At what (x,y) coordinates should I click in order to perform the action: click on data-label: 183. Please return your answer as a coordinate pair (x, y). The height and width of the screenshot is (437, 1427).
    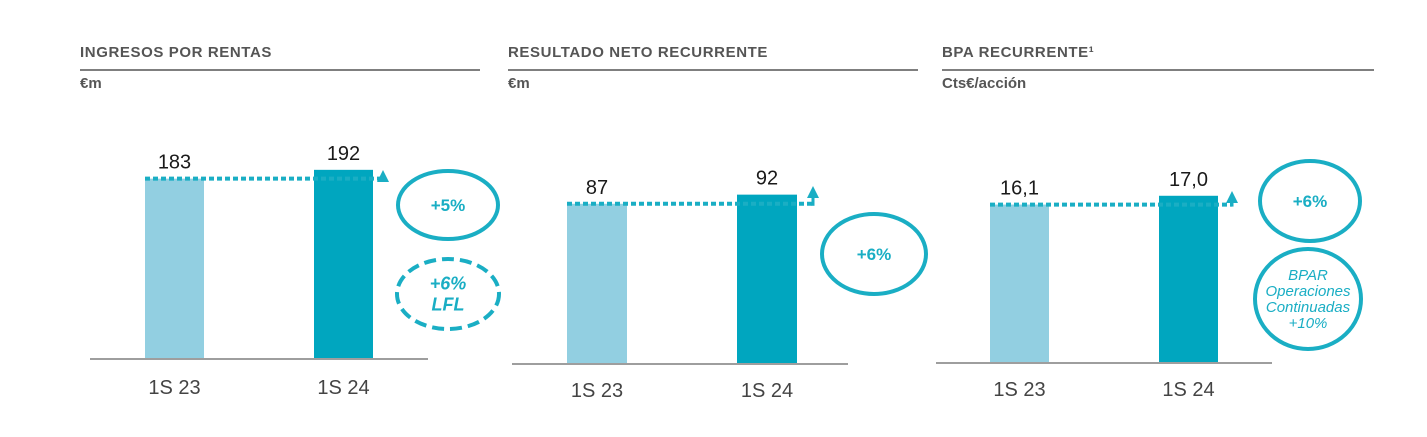
    Looking at the image, I should click on (174, 163).